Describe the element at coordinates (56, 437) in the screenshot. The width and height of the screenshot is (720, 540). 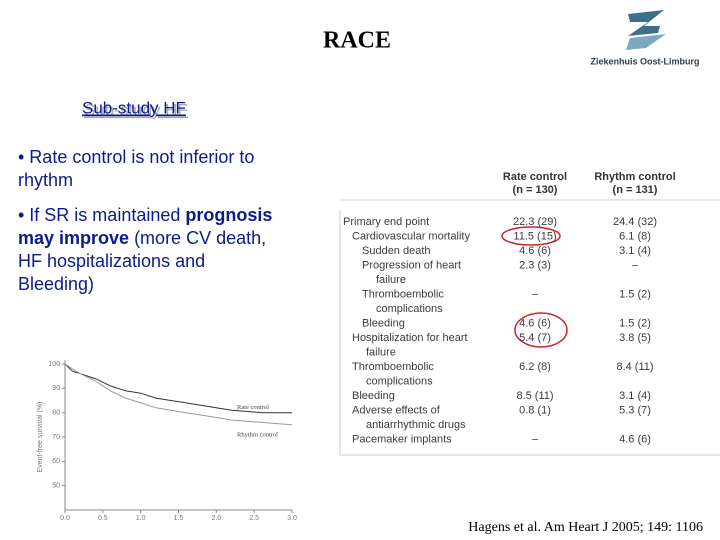
I see `y-tick-label: 70` at that location.